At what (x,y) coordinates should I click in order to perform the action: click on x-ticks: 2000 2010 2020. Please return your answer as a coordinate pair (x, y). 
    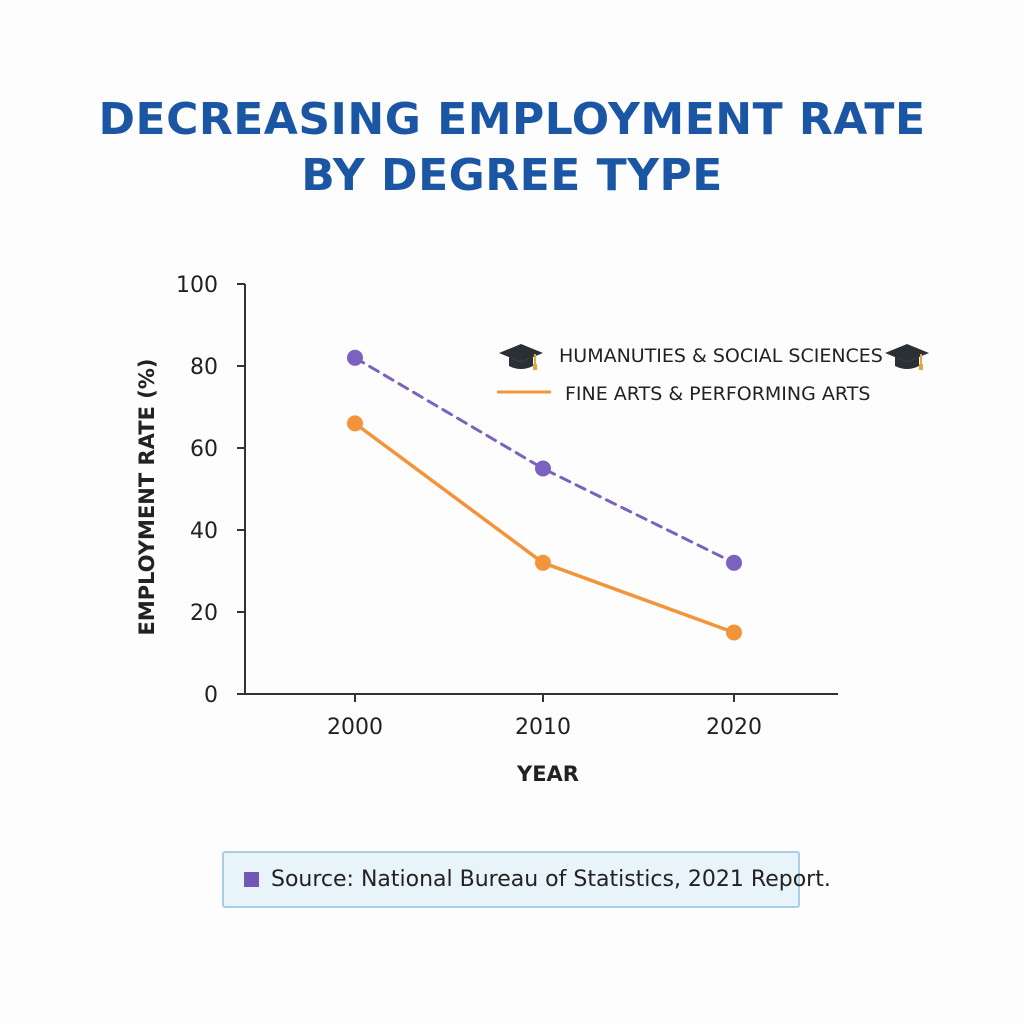
    Looking at the image, I should click on (544, 717).